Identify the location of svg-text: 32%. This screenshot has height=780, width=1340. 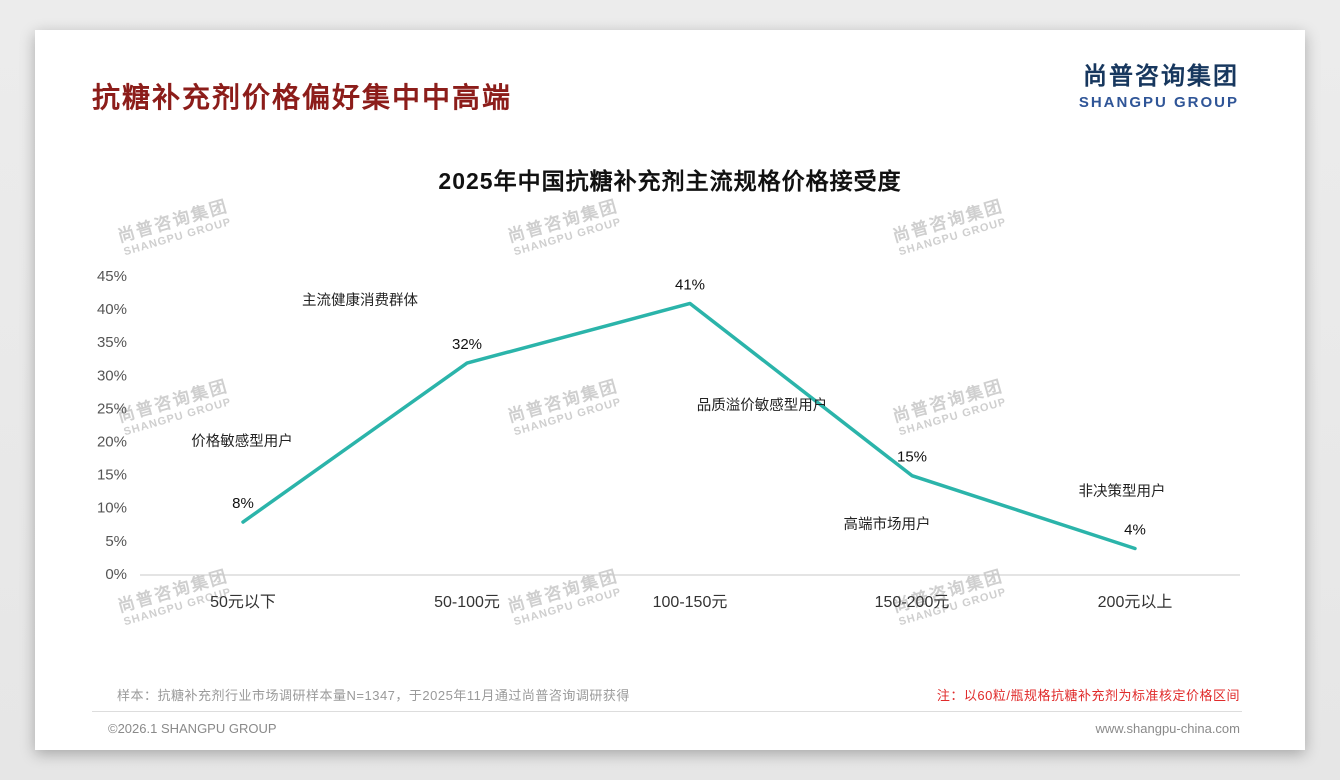
(467, 344).